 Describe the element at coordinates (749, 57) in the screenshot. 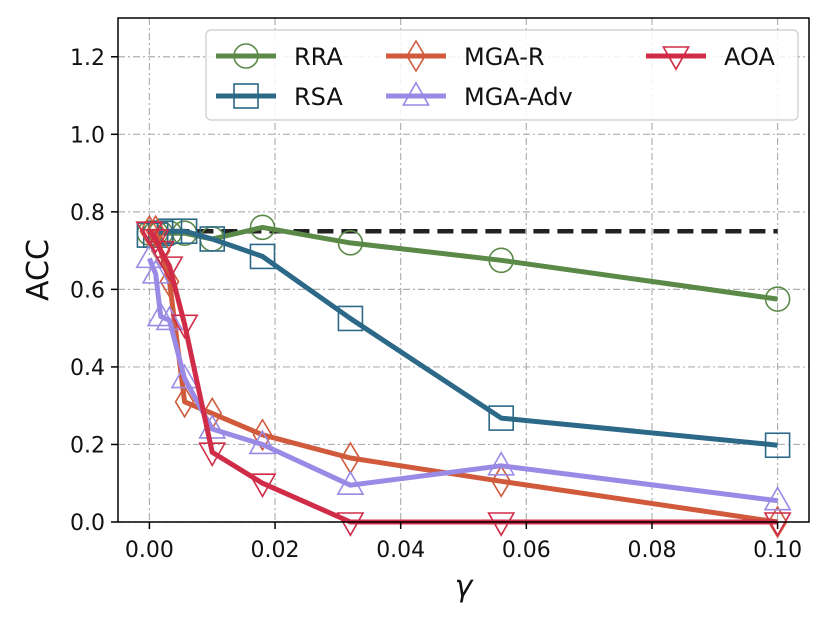

I see `legend-label: AOA` at that location.